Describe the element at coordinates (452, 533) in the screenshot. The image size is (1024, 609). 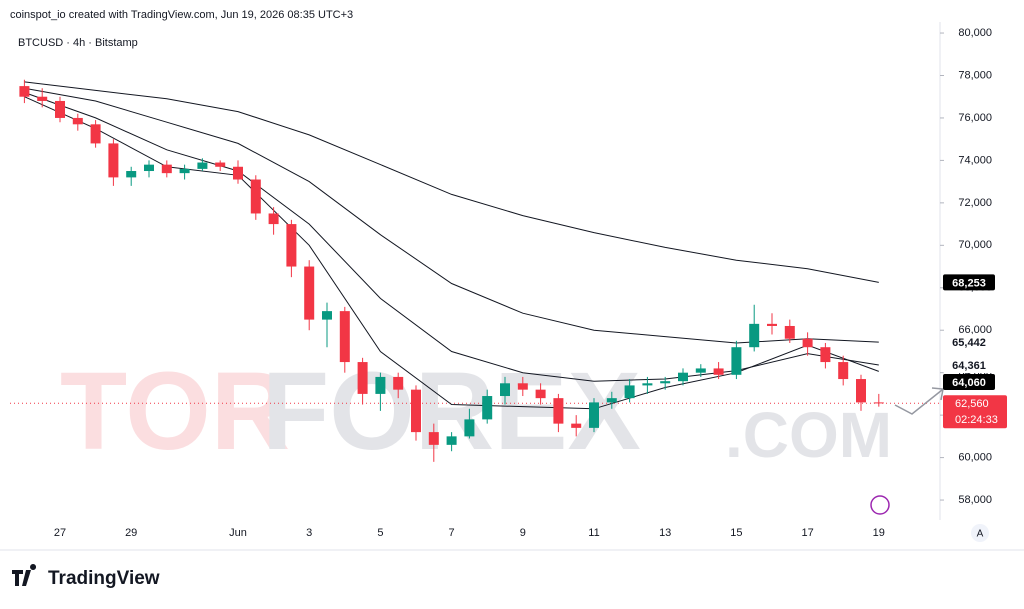
I see `x-tick-label: 7` at that location.